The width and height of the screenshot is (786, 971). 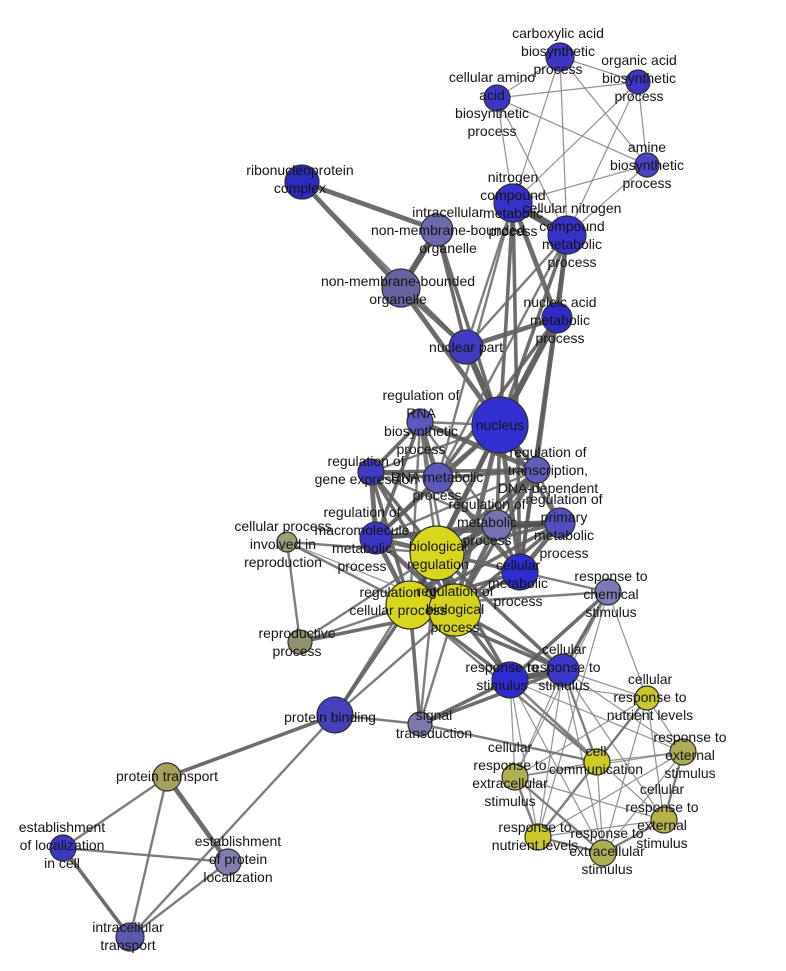 What do you see at coordinates (518, 565) in the screenshot?
I see `node-label-cellular-metabolic-process-line-0: cellular` at bounding box center [518, 565].